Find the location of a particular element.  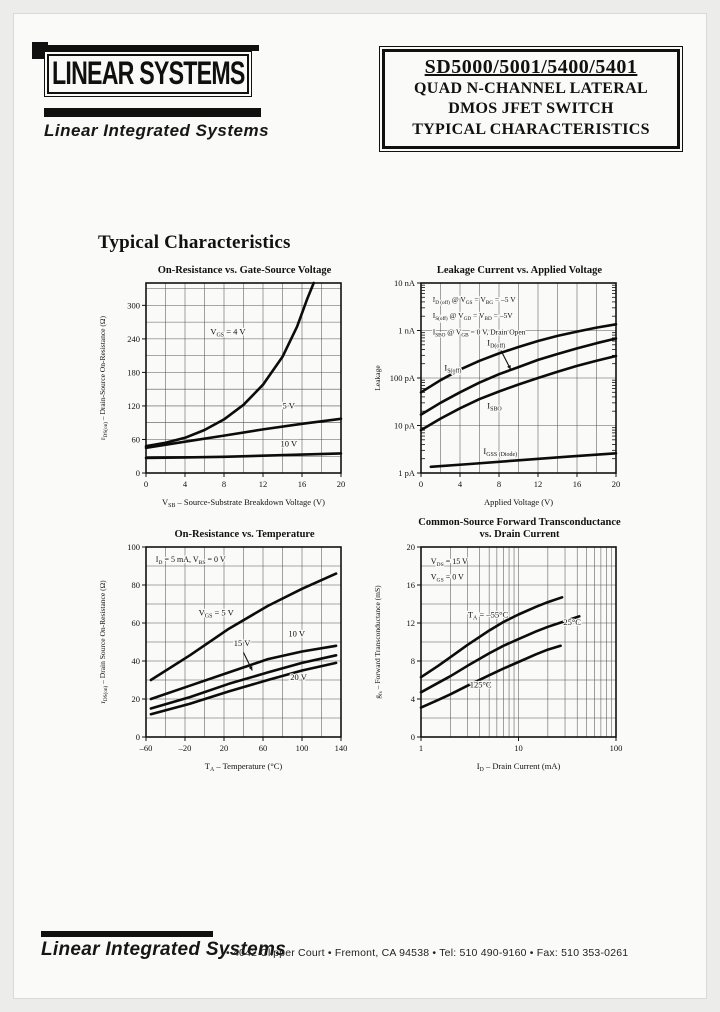

chart-title: Common-Source Forward Transconductance is located at coordinates (519, 522).